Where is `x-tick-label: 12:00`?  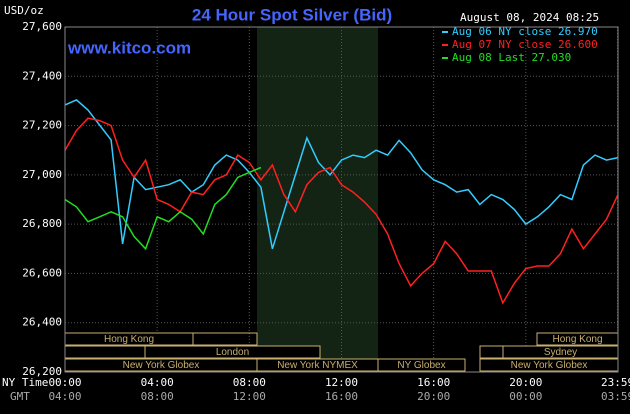
x-tick-label: 12:00 is located at coordinates (341, 382).